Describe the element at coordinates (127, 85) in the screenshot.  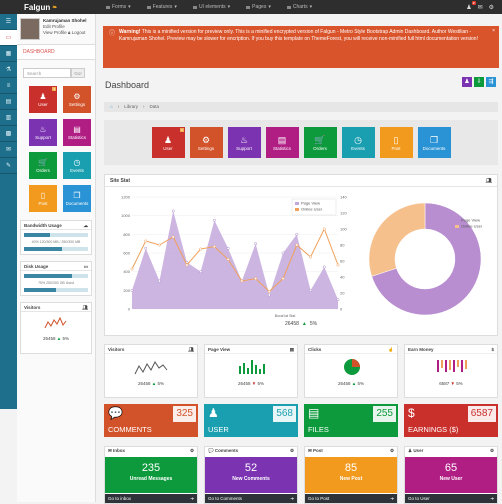
I see `page-title: Dashboard` at that location.